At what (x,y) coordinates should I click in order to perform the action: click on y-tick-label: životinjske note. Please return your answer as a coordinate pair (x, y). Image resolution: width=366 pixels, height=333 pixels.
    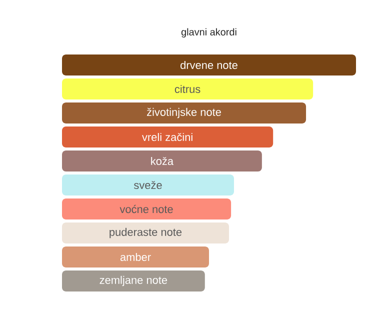
    Looking at the image, I should click on (183, 113).